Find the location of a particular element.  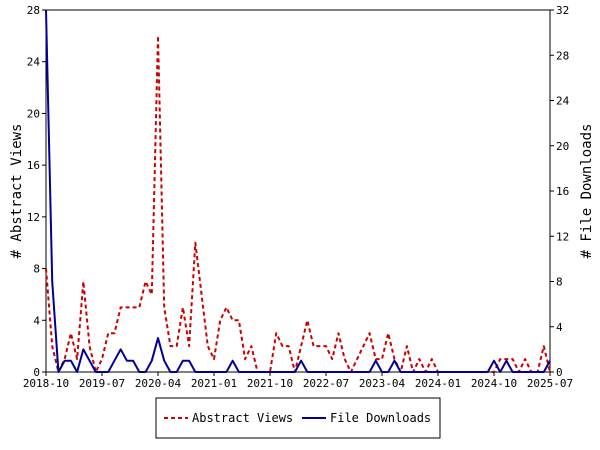

x-tick-label: 2019-07 is located at coordinates (102, 383).